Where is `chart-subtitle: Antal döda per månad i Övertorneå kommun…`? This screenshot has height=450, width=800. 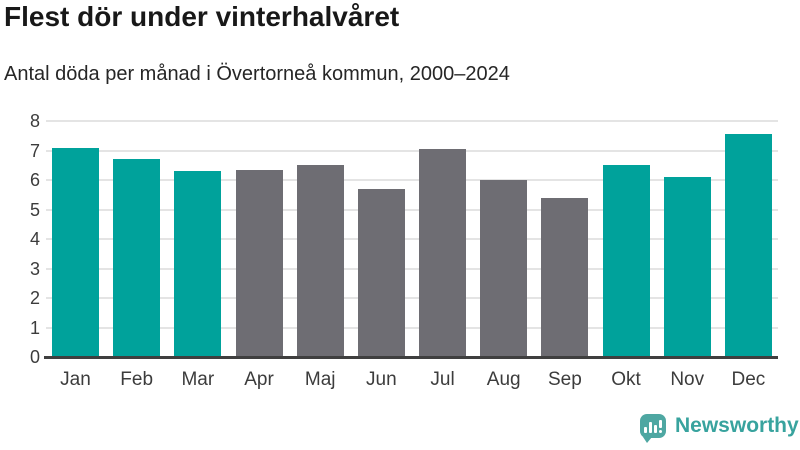
chart-subtitle: Antal döda per månad i Övertorneå kommun… is located at coordinates (257, 74).